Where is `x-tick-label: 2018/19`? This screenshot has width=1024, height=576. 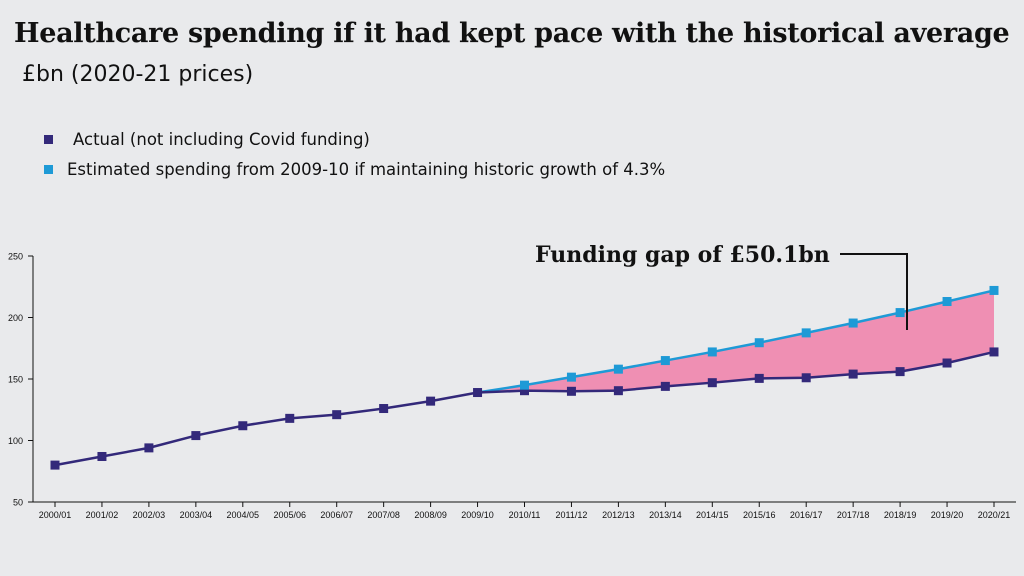 x-tick-label: 2018/19 is located at coordinates (900, 515).